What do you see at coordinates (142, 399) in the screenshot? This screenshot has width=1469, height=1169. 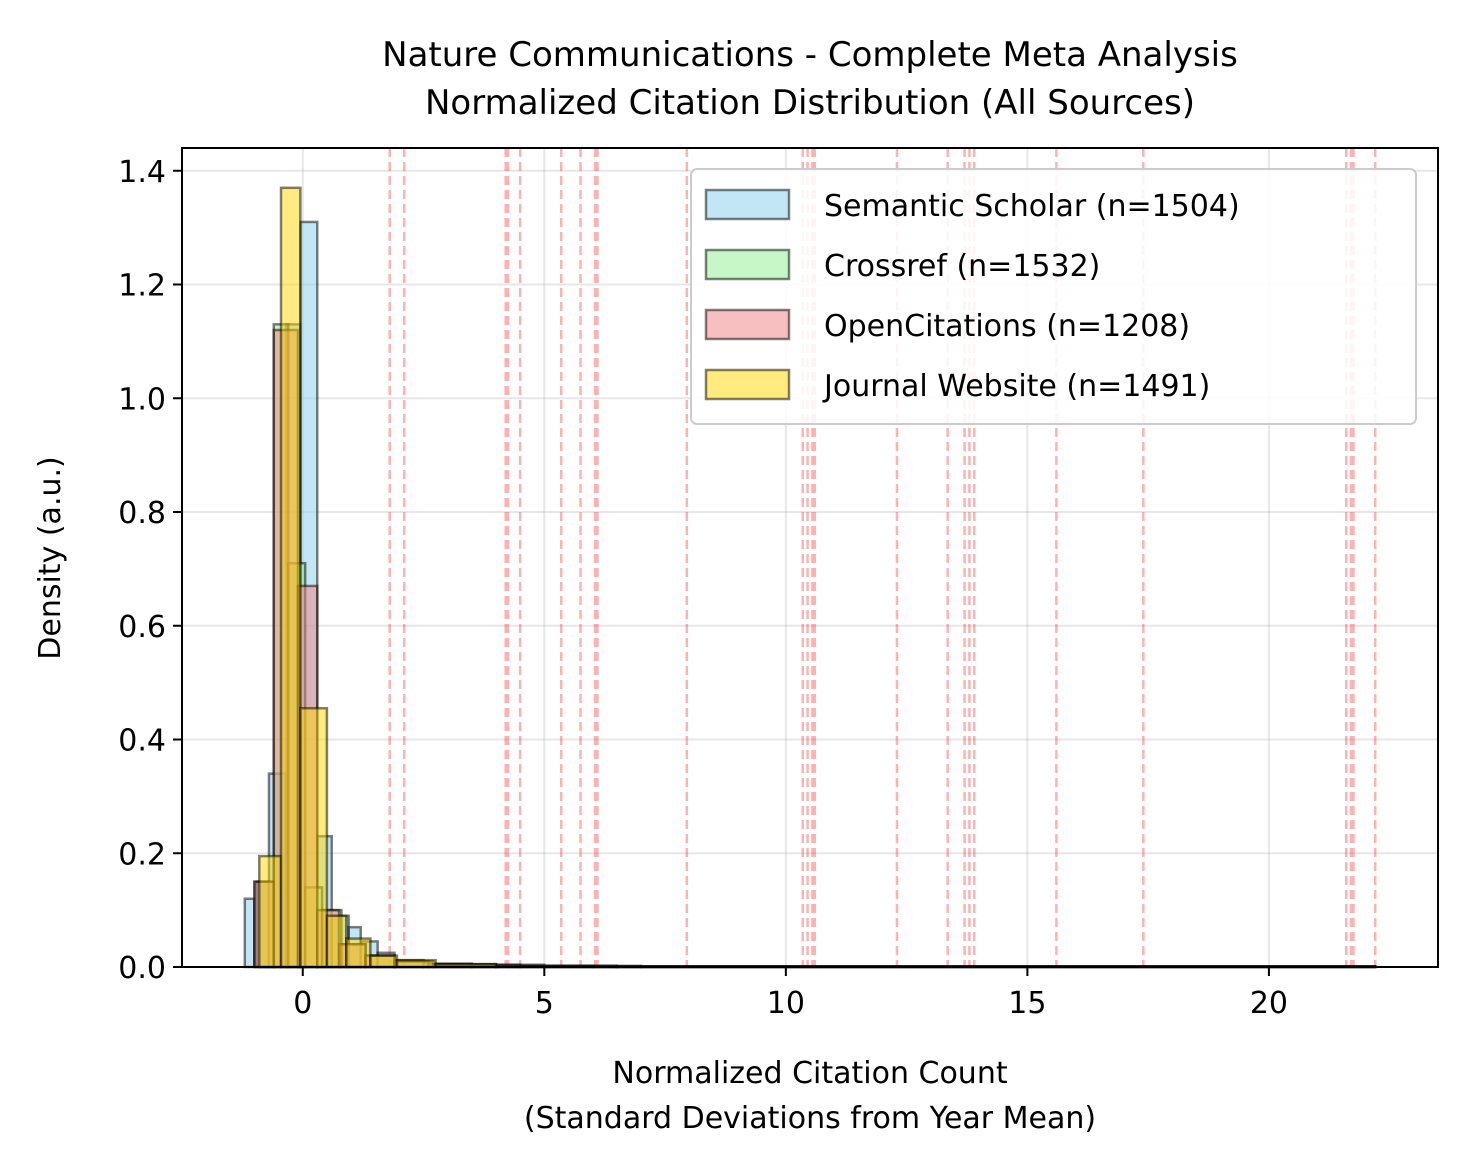 I see `y-tick-label: 1.0` at bounding box center [142, 399].